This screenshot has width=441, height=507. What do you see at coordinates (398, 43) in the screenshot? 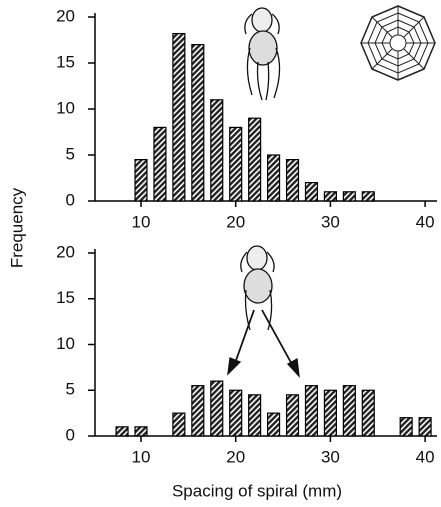
I see `web-icon` at bounding box center [398, 43].